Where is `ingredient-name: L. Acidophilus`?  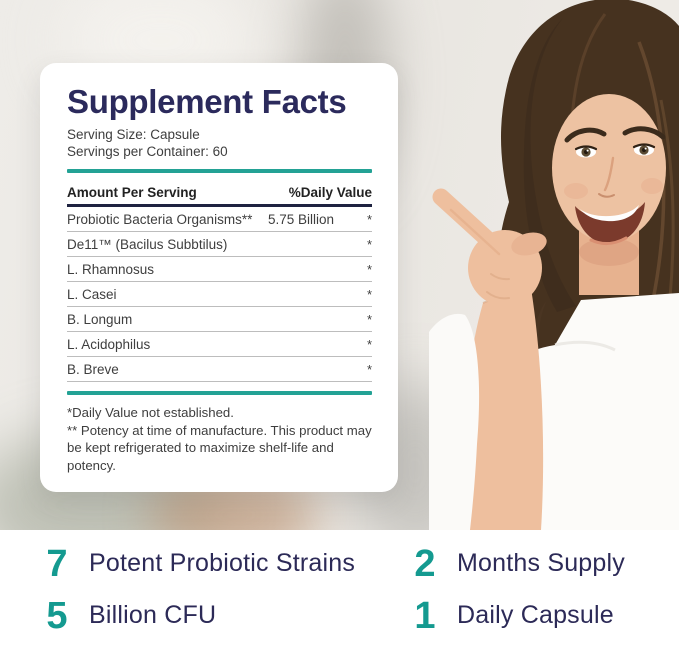
ingredient-name: L. Acidophilus is located at coordinates (109, 344).